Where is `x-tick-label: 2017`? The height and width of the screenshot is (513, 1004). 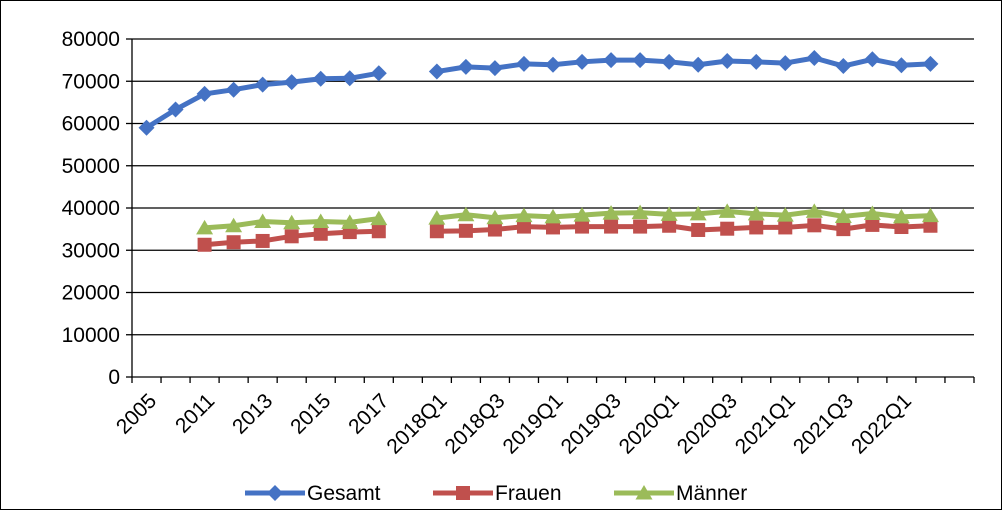
x-tick-label: 2017 is located at coordinates (368, 413).